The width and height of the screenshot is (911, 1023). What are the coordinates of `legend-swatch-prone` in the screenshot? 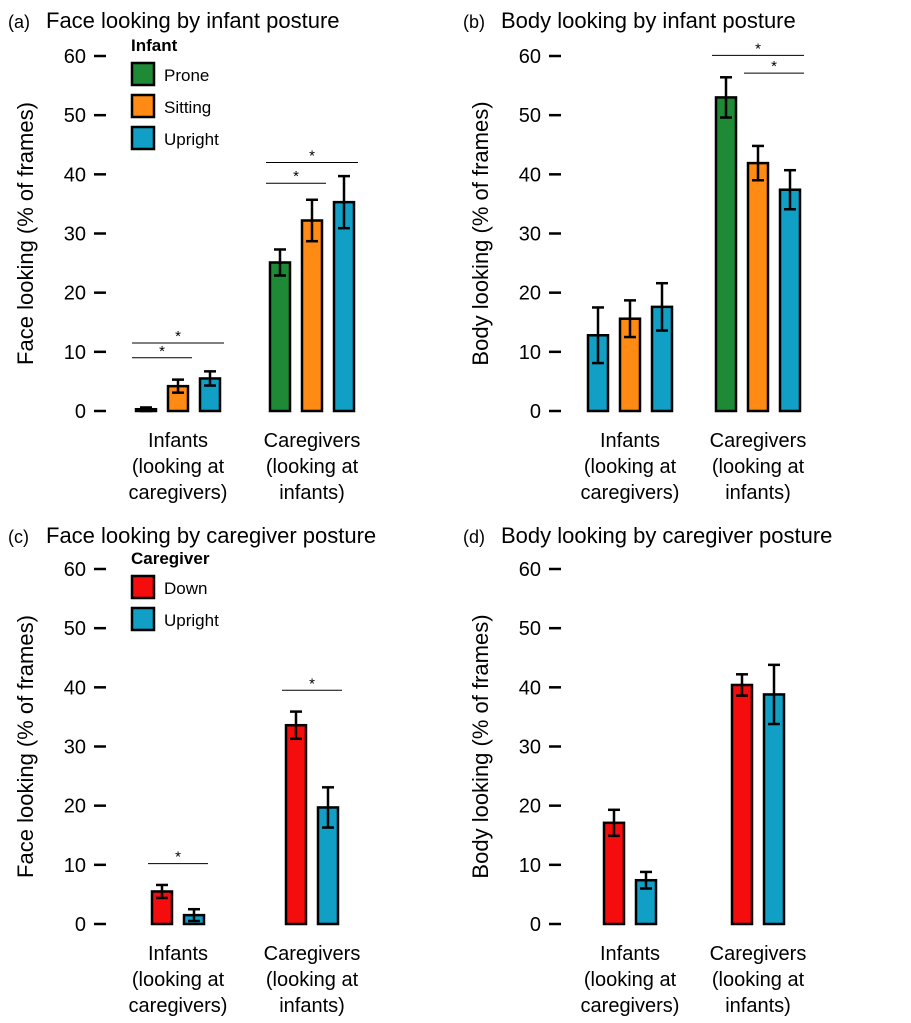 It's located at (143, 74).